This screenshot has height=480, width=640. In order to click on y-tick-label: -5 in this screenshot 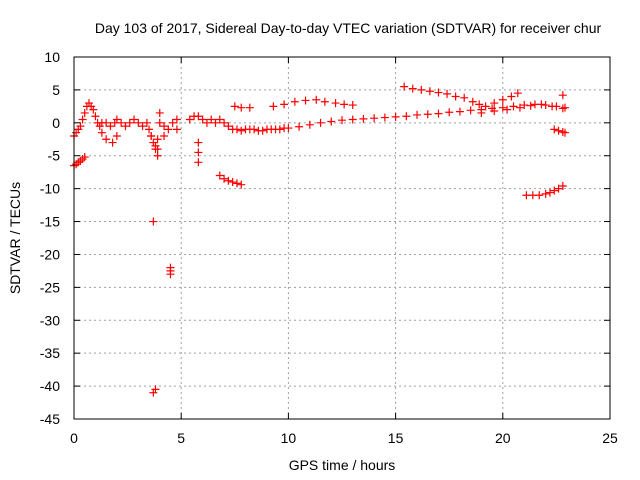, I will do `click(54, 156)`.